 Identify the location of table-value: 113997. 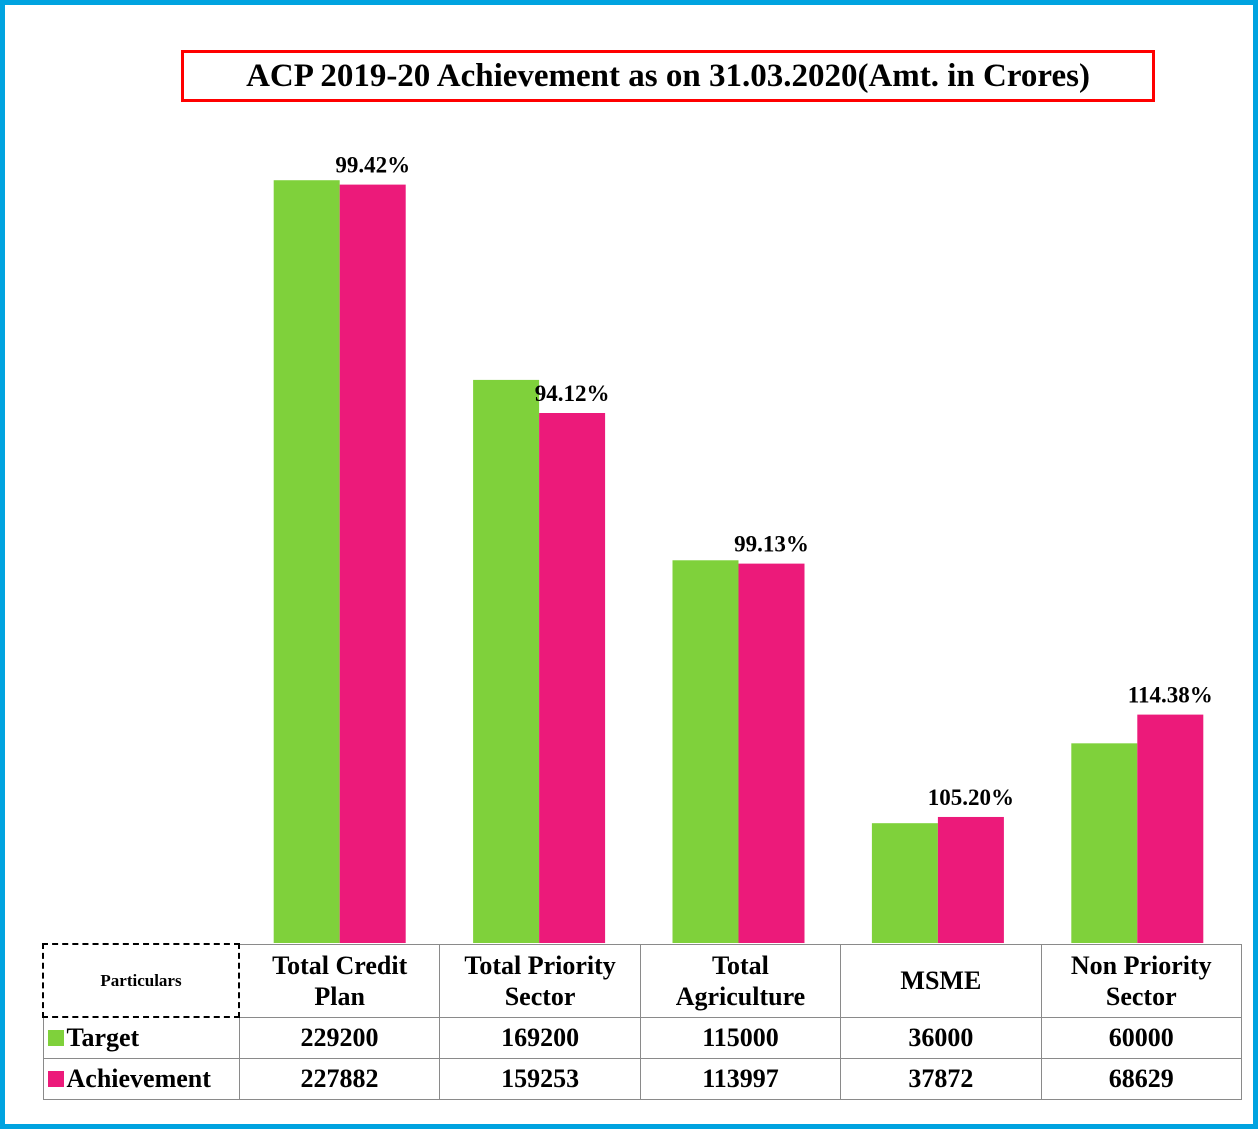
(740, 1079).